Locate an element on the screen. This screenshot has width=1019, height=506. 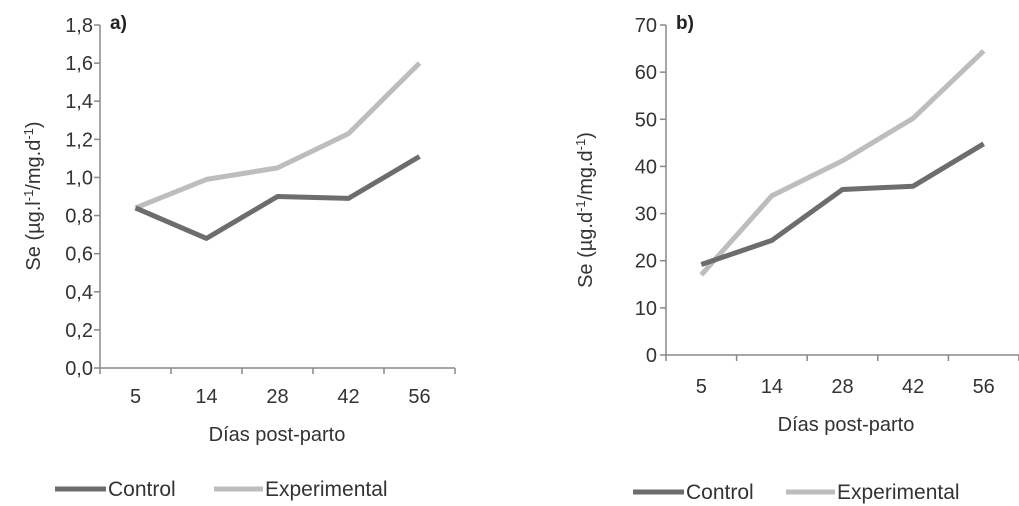
y-tick-label: 0,8 is located at coordinates (79, 217).